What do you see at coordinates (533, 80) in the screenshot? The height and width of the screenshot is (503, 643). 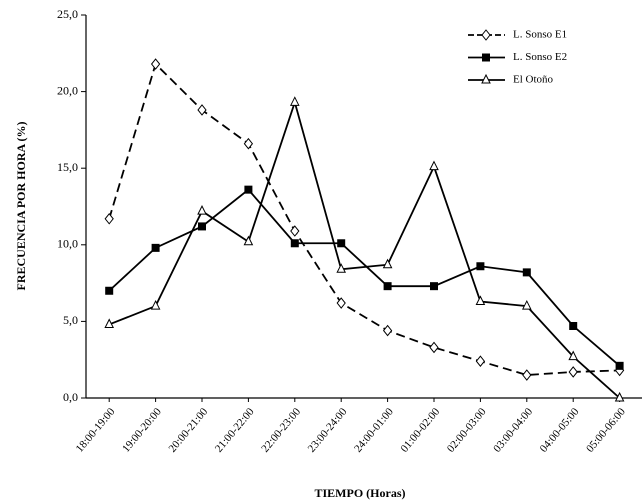 I see `legend-label: El Otoño` at bounding box center [533, 80].